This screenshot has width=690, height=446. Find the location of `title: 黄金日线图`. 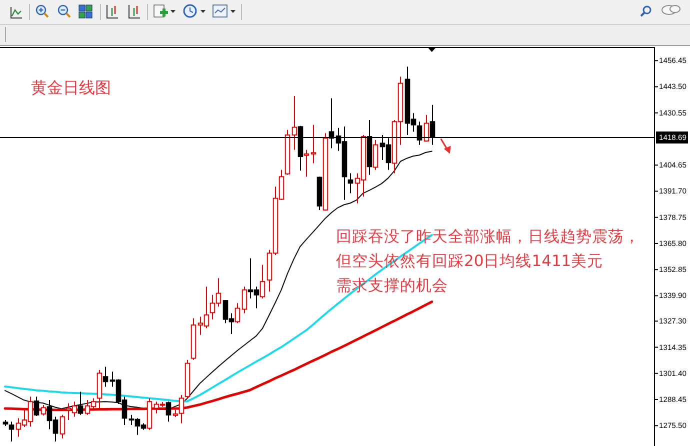

title: 黄金日线图 is located at coordinates (71, 87).